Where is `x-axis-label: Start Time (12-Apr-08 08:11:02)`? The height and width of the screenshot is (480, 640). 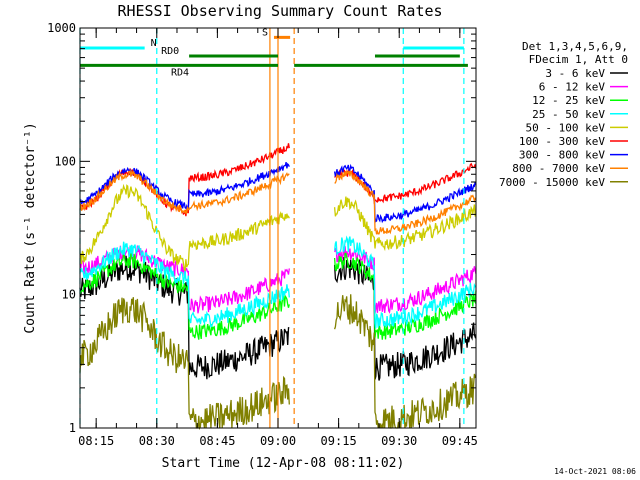
x-axis-label: Start Time (12-Apr-08 08:11:02) is located at coordinates (283, 463).